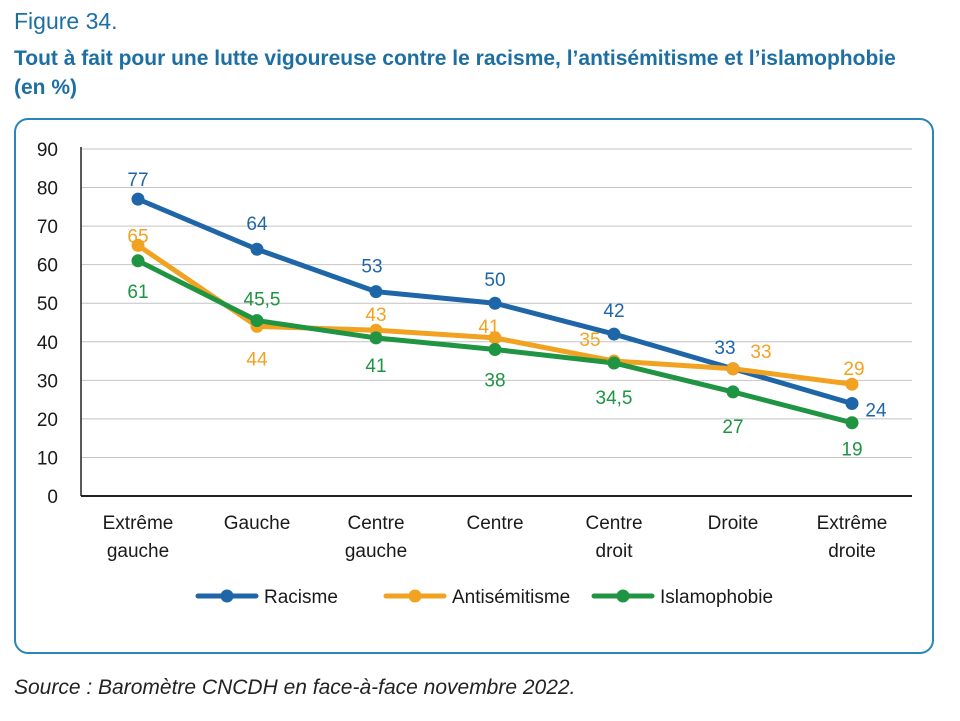 This screenshot has height=721, width=960. What do you see at coordinates (301, 597) in the screenshot?
I see `legend-label: Racisme` at bounding box center [301, 597].